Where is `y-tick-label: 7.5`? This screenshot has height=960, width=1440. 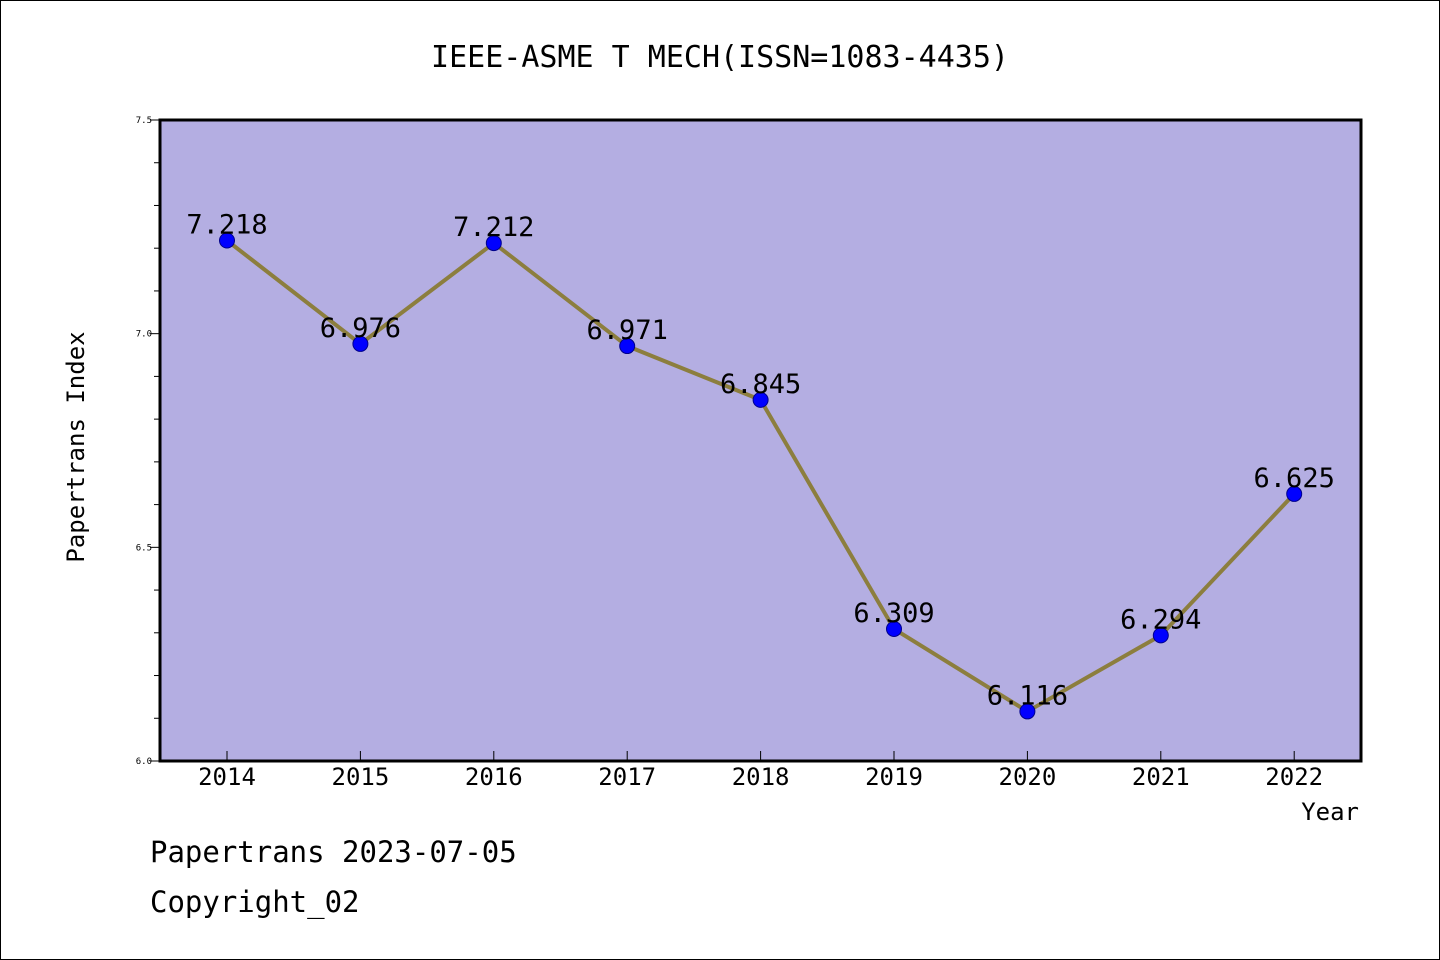 y-tick-label: 7.5 is located at coordinates (144, 121).